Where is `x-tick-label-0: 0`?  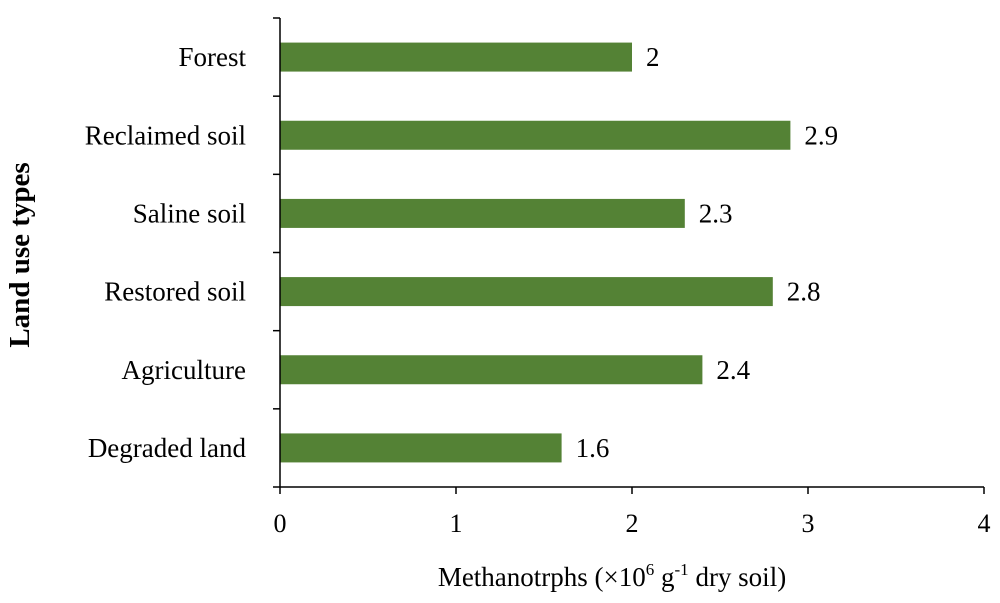
x-tick-label-0: 0 is located at coordinates (280, 523).